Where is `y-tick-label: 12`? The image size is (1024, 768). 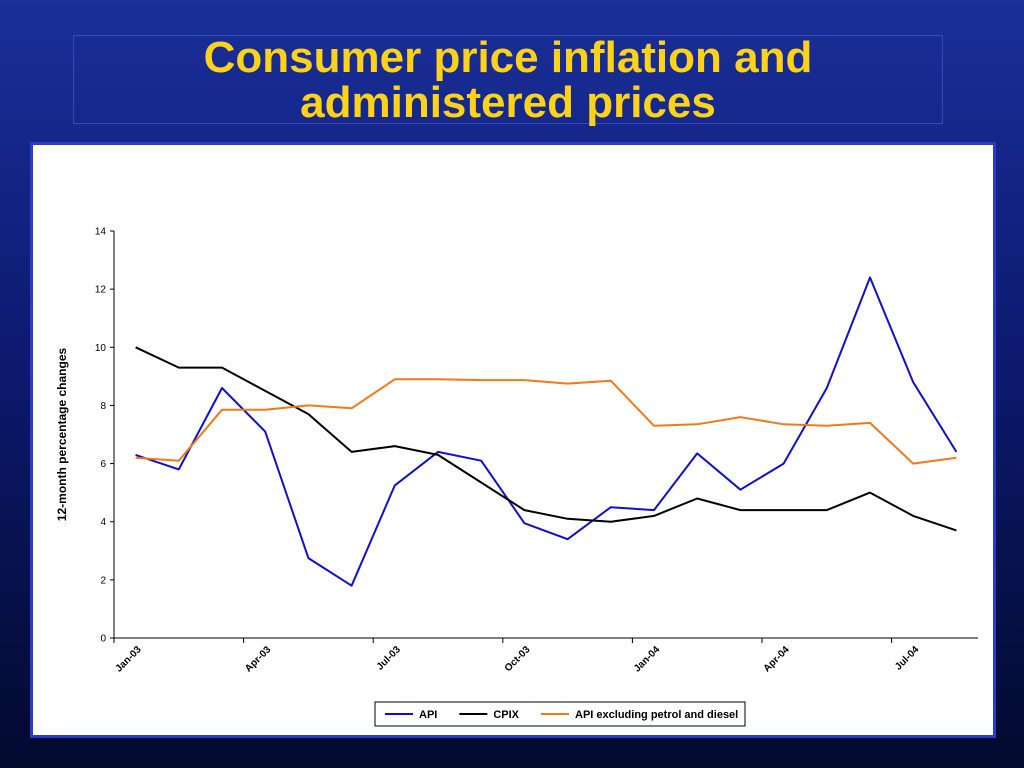 y-tick-label: 12 is located at coordinates (101, 290).